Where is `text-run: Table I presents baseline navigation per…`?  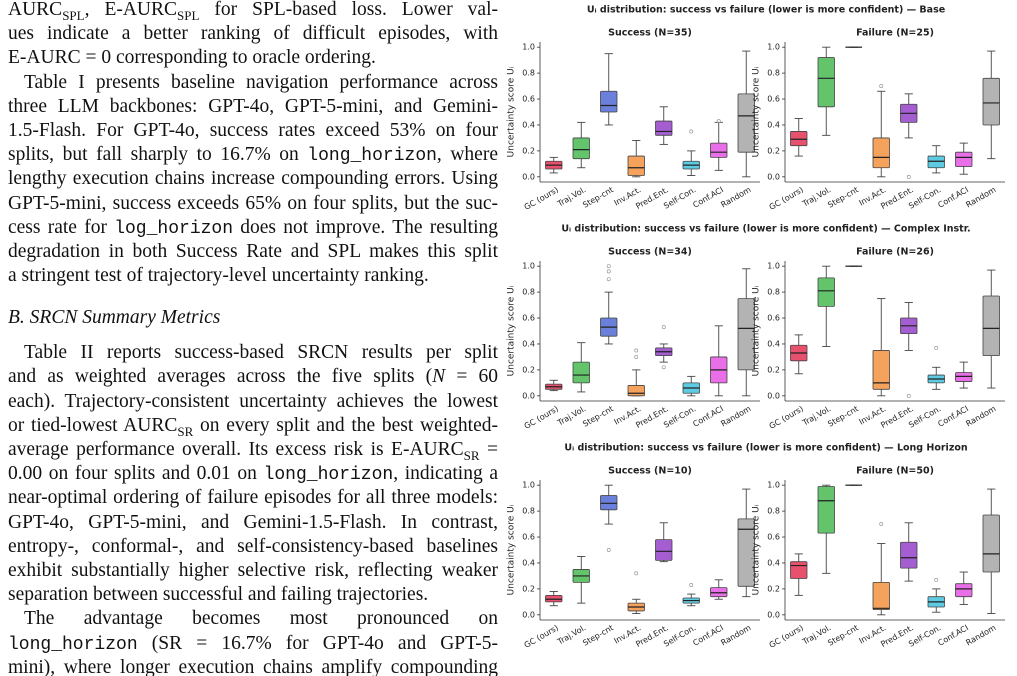
text-run: Table I presents baseline navigation per… is located at coordinates (261, 82).